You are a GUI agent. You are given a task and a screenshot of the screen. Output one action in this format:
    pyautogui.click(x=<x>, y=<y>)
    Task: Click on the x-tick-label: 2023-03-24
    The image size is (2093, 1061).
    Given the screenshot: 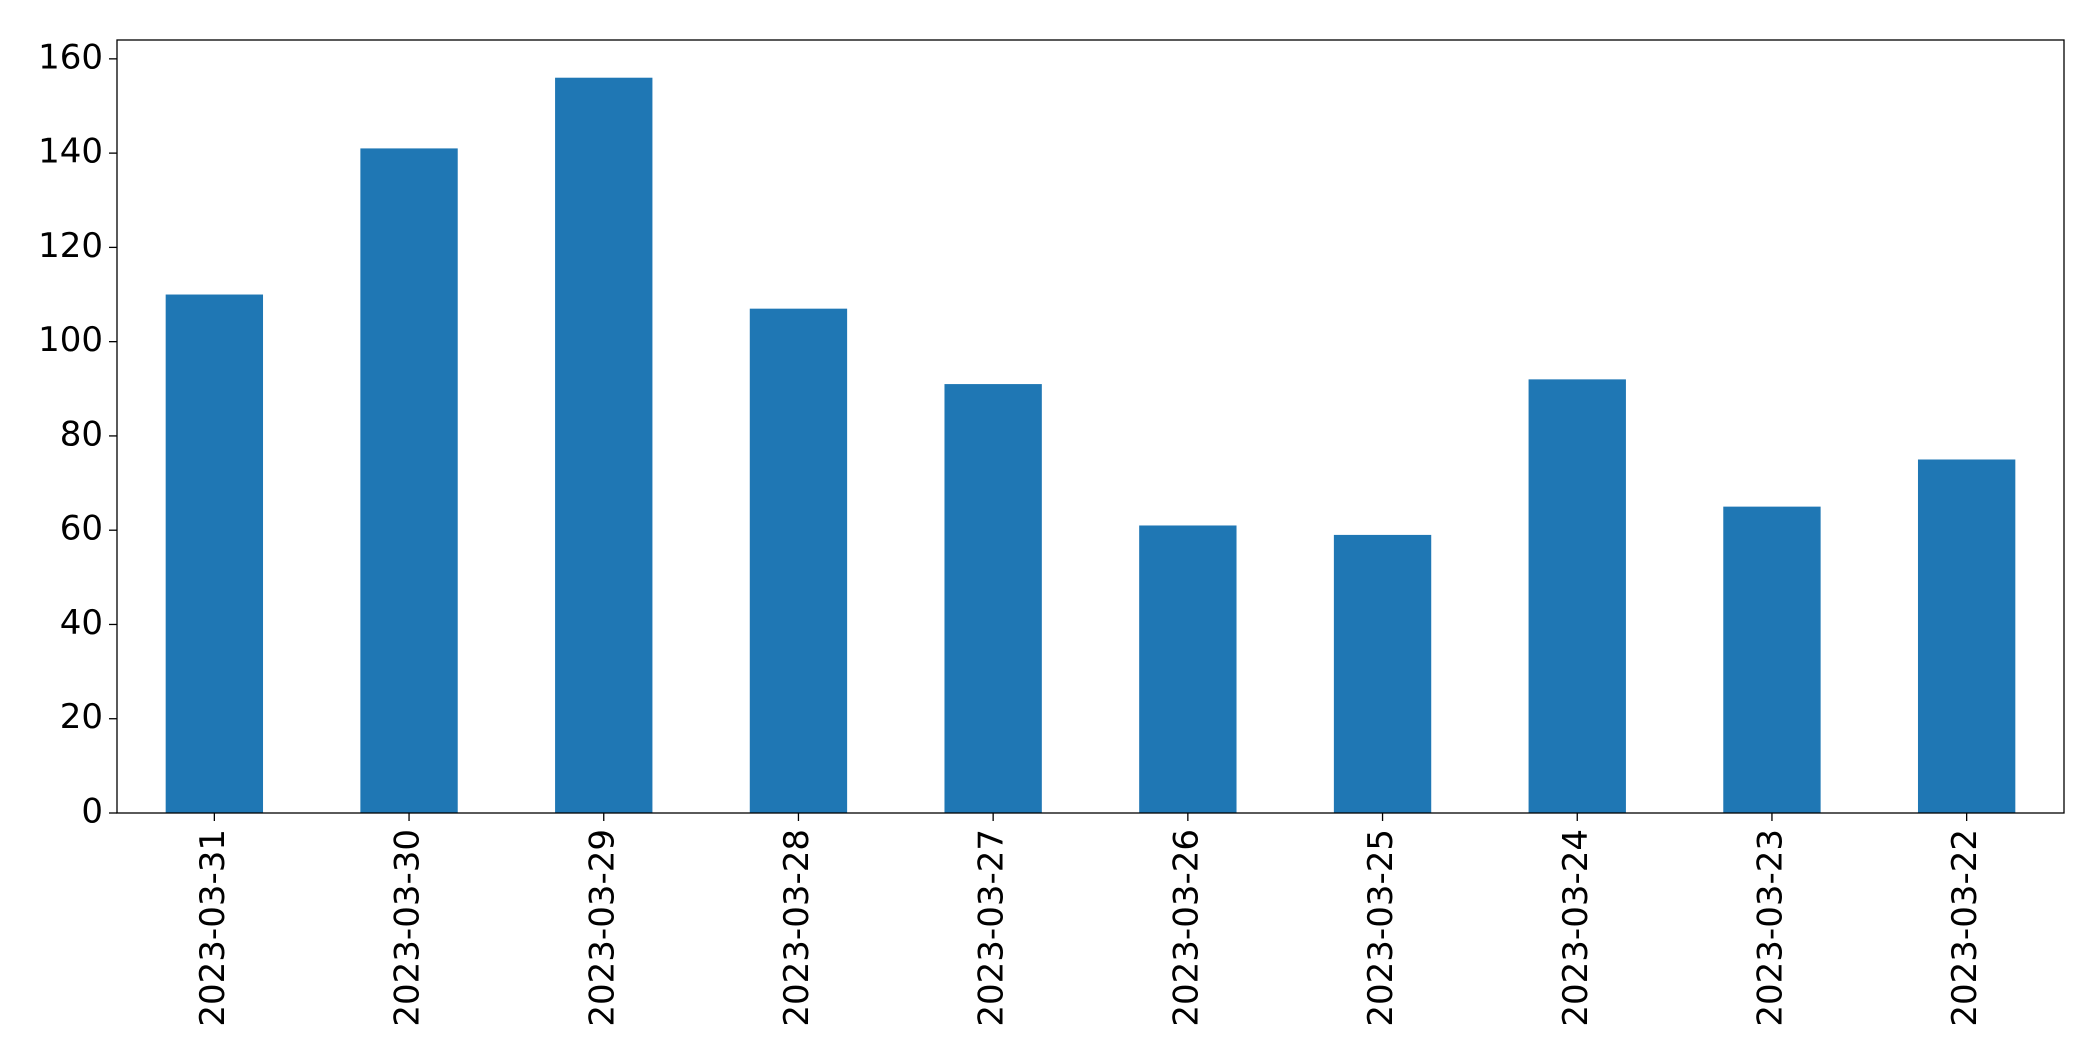 What is the action you would take?
    pyautogui.click(x=1576, y=928)
    